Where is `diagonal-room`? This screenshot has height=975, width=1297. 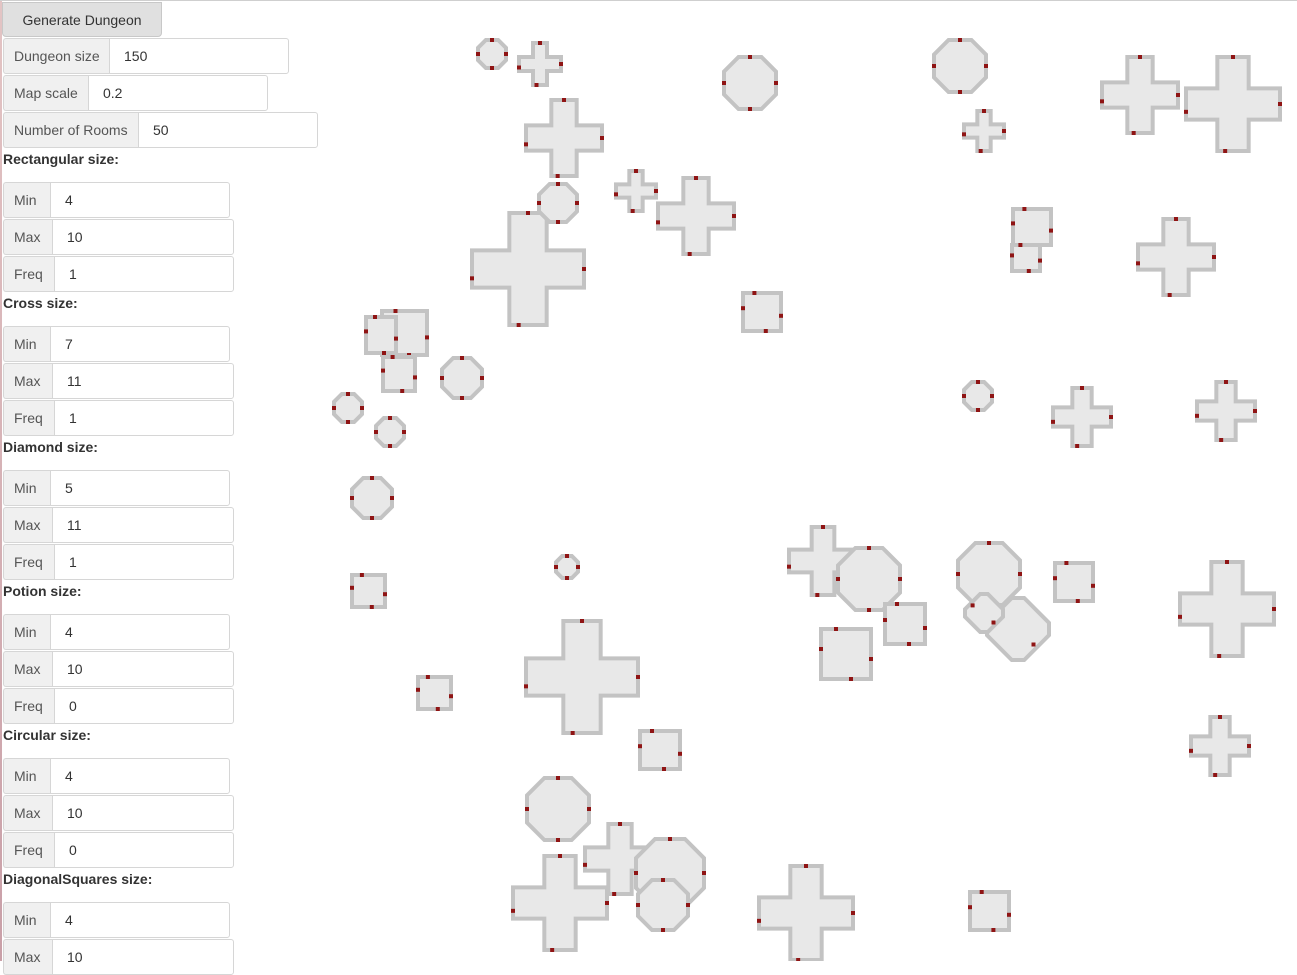 diagonal-room is located at coordinates (1018, 629).